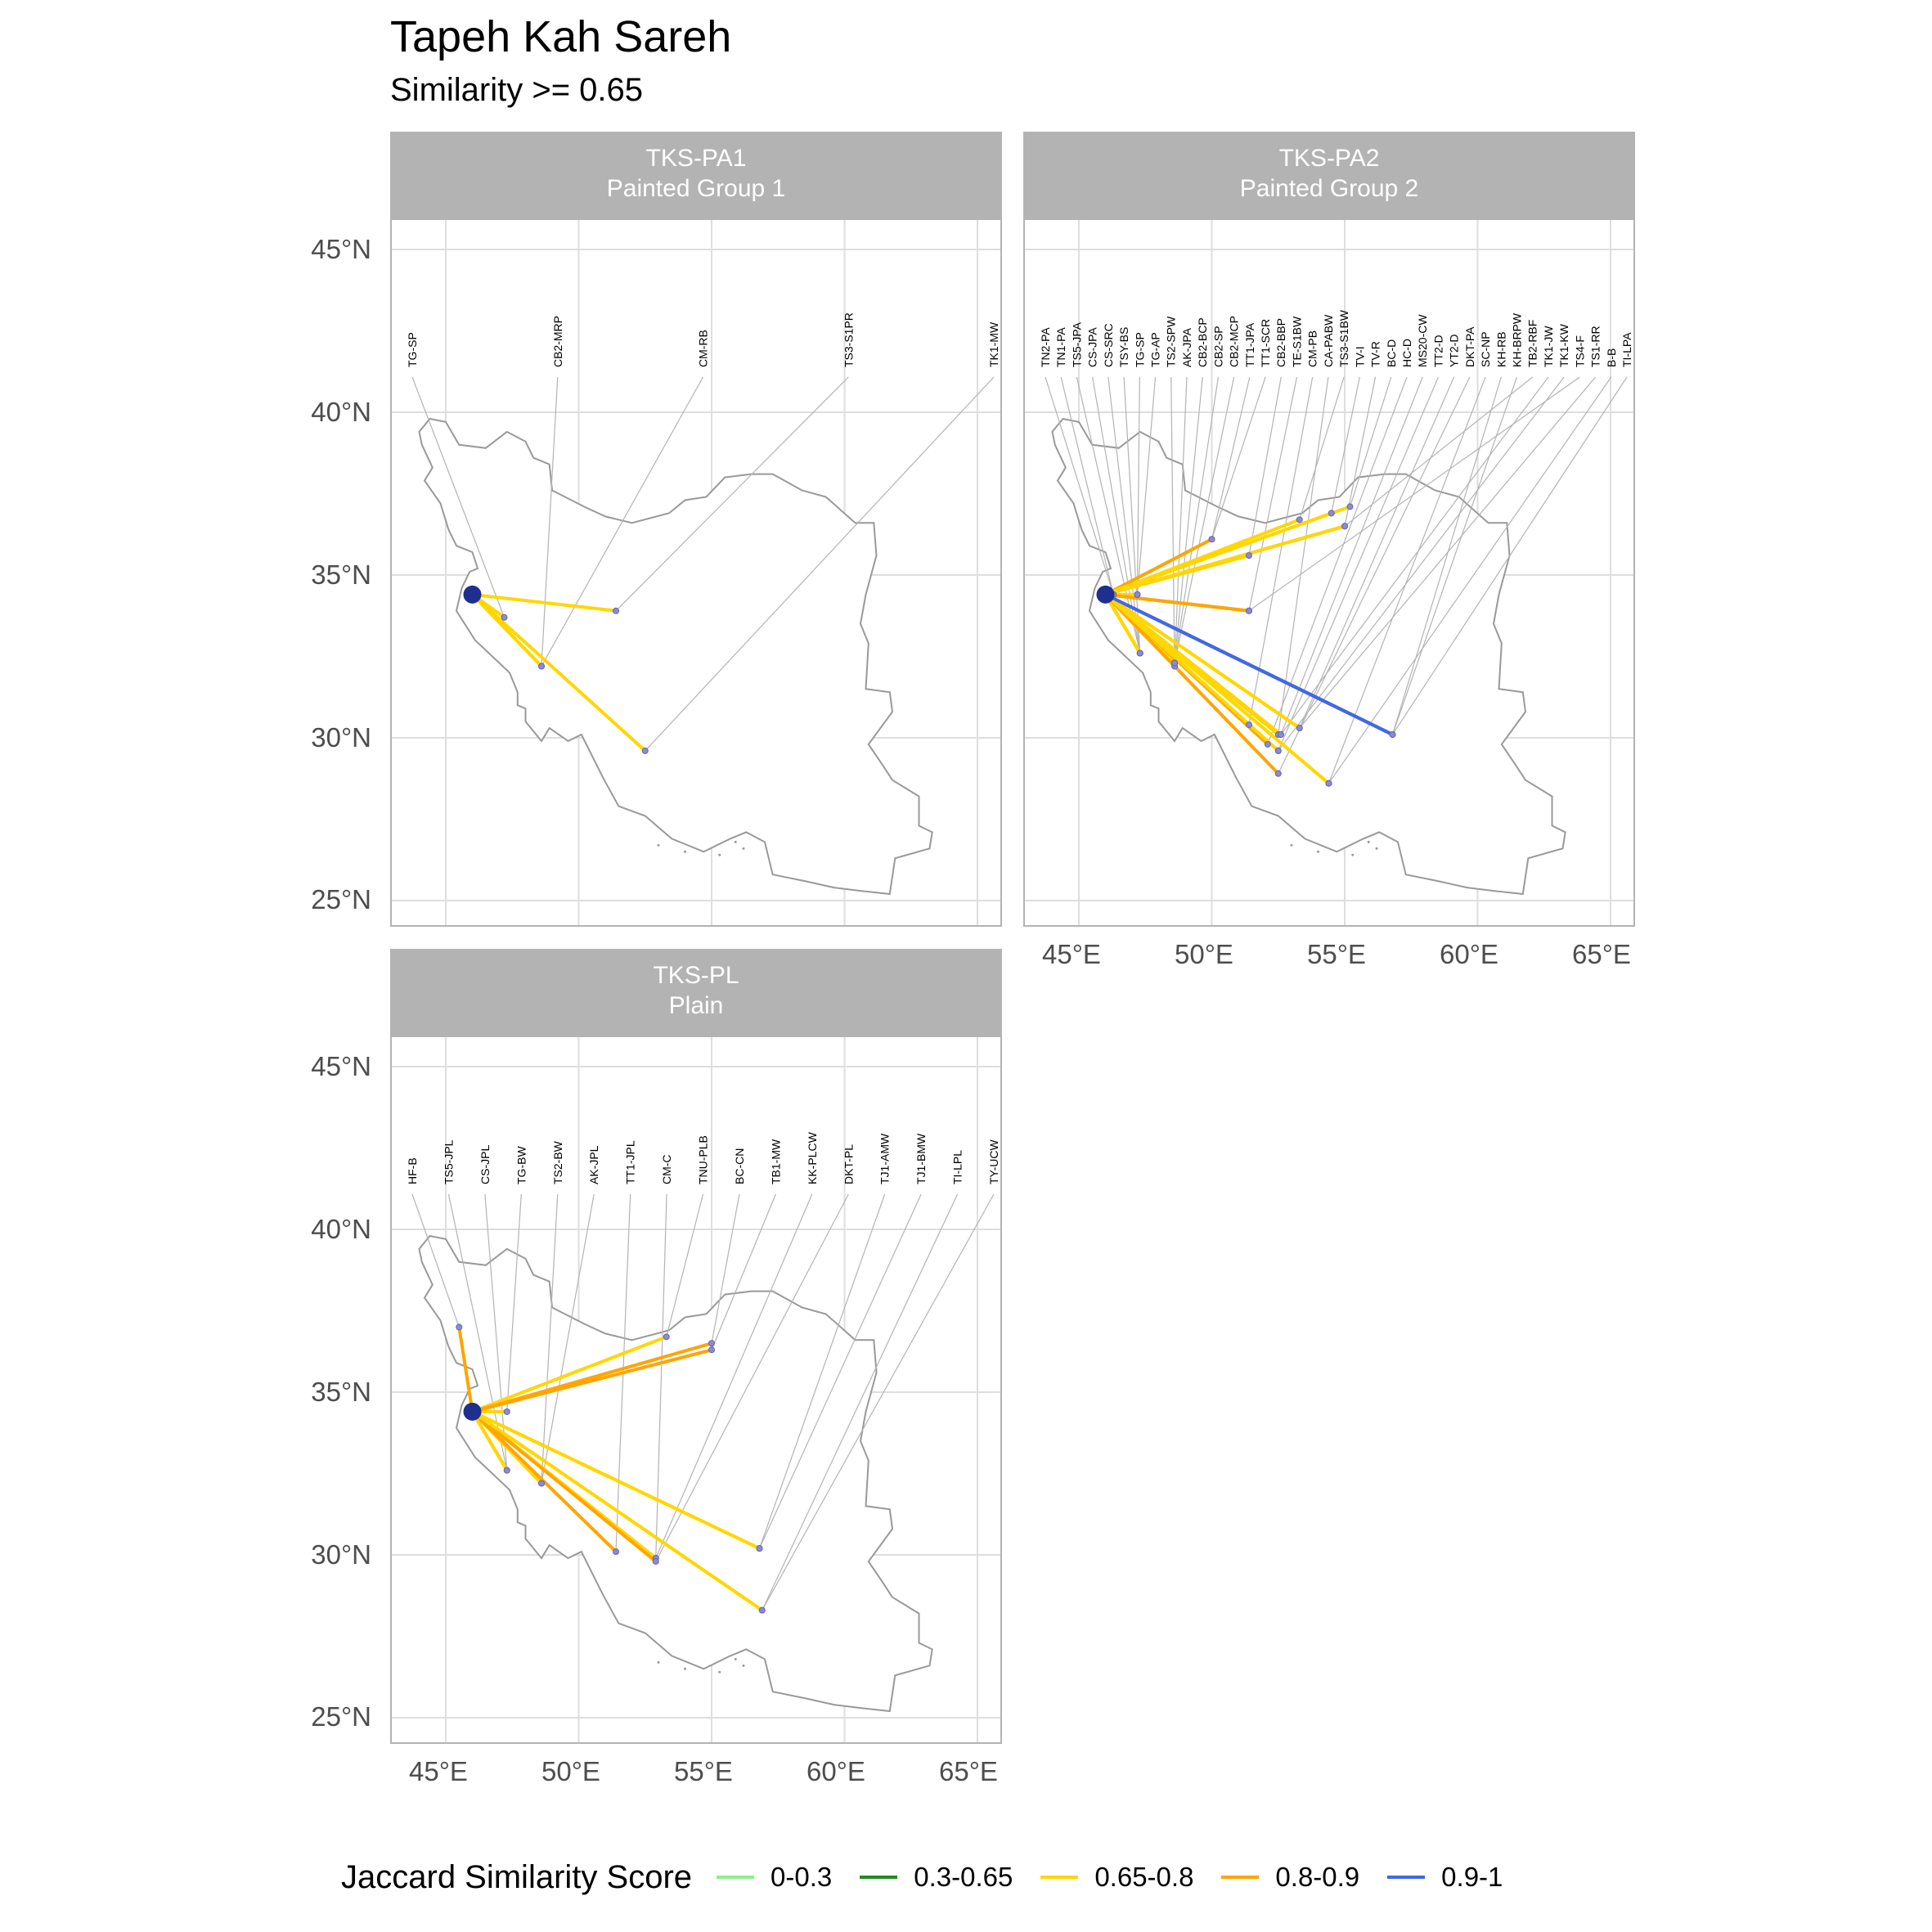 The image size is (1932, 1932). What do you see at coordinates (994, 344) in the screenshot?
I see `site-label: TK1-MW` at bounding box center [994, 344].